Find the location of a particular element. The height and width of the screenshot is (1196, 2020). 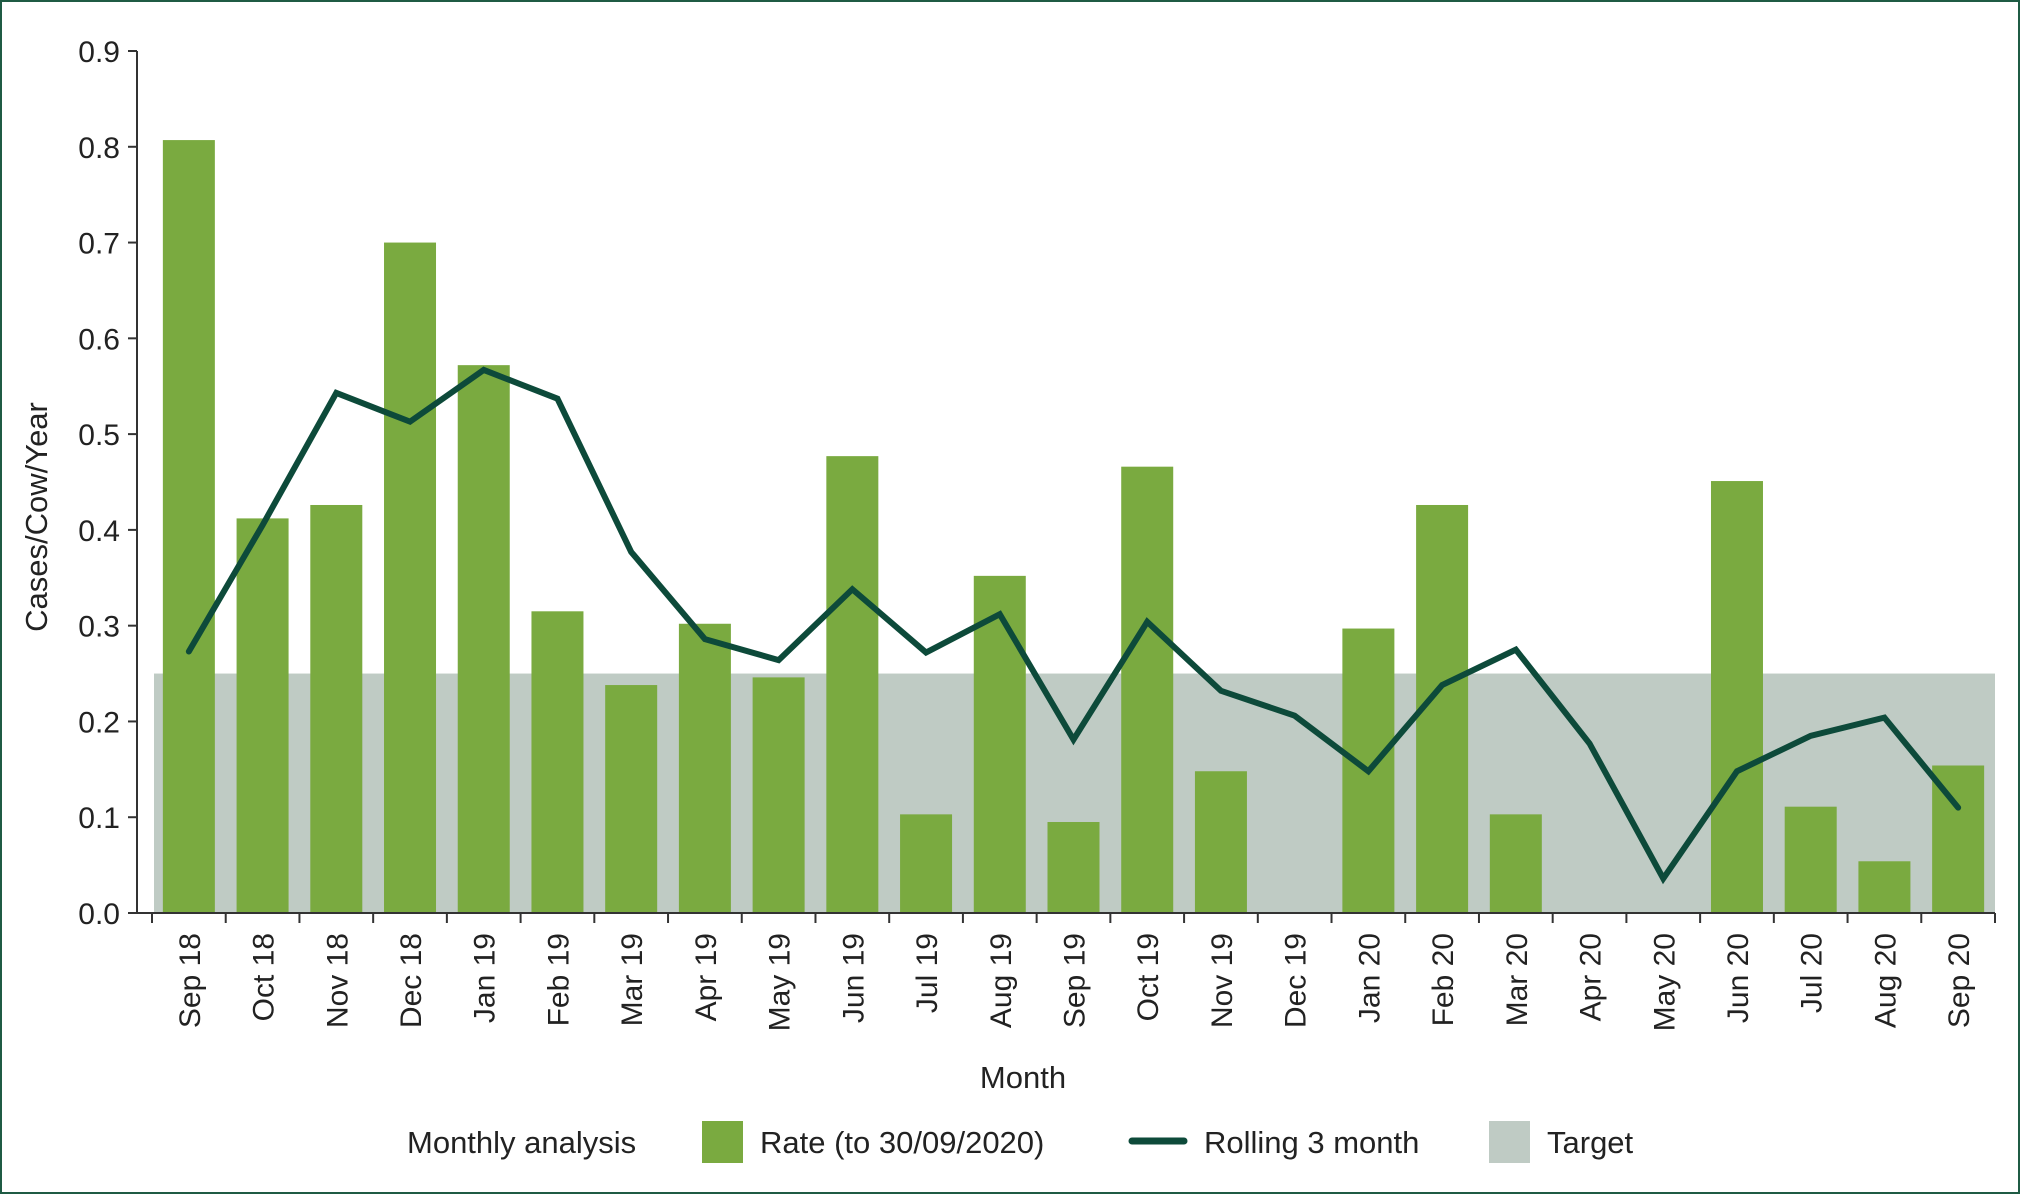

legend-label-rolling: Rolling 3 month is located at coordinates (1311, 1142).